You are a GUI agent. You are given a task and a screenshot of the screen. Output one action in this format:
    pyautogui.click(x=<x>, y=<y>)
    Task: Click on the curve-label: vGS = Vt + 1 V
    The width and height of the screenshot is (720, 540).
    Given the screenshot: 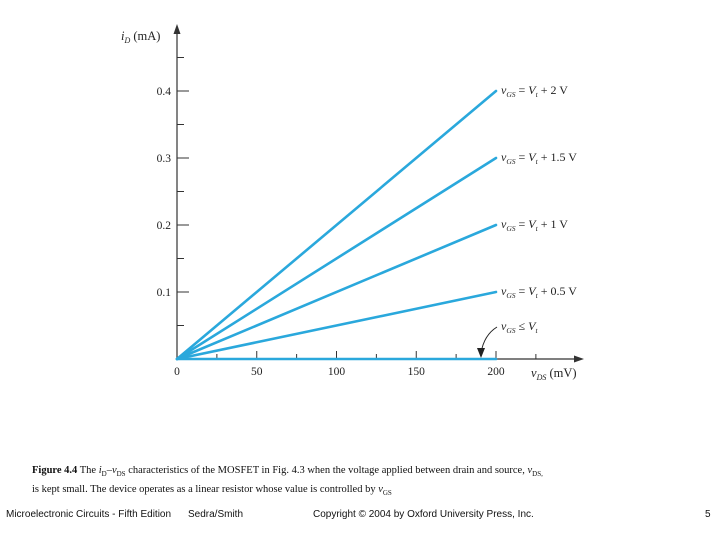 What is the action you would take?
    pyautogui.click(x=534, y=225)
    